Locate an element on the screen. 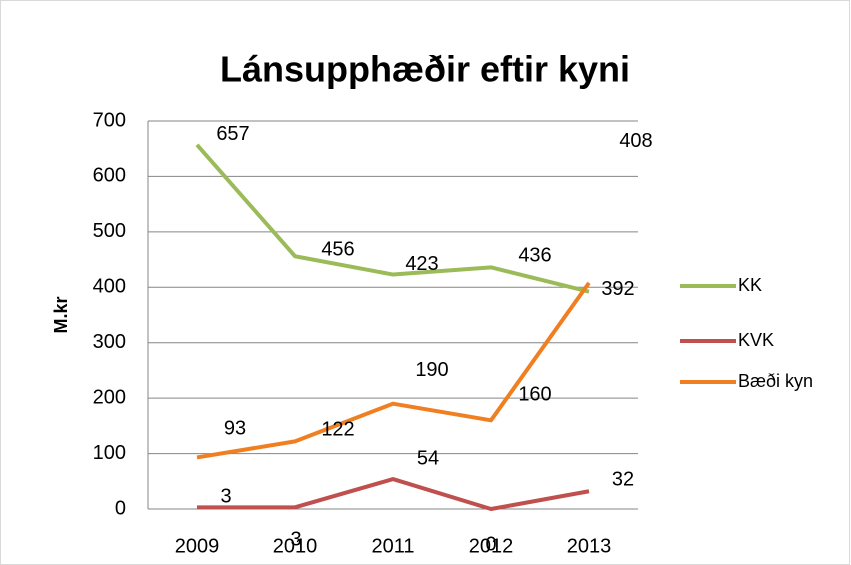 The width and height of the screenshot is (851, 565). x-tick-label: 2010 is located at coordinates (295, 546).